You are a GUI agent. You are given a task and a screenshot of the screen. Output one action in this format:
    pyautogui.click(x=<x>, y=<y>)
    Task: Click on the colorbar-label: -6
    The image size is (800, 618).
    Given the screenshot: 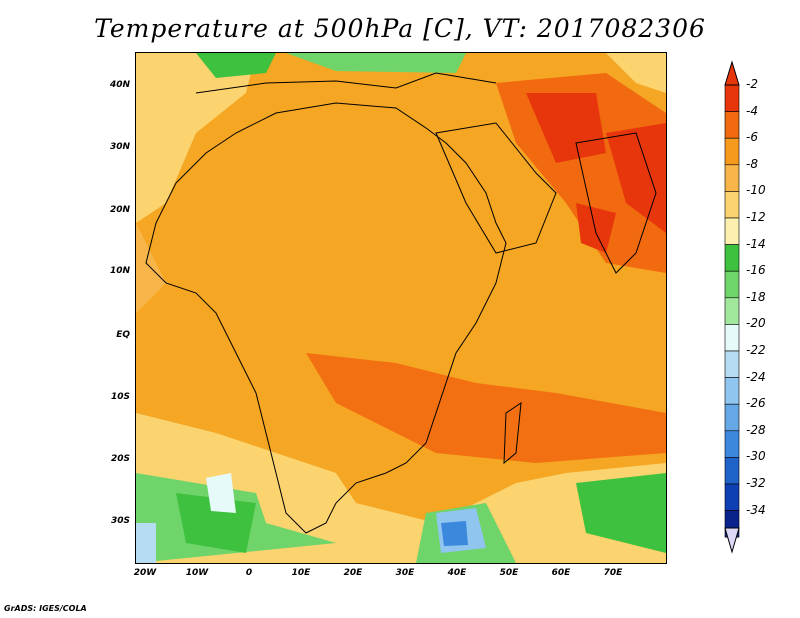 What is the action you would take?
    pyautogui.click(x=752, y=137)
    